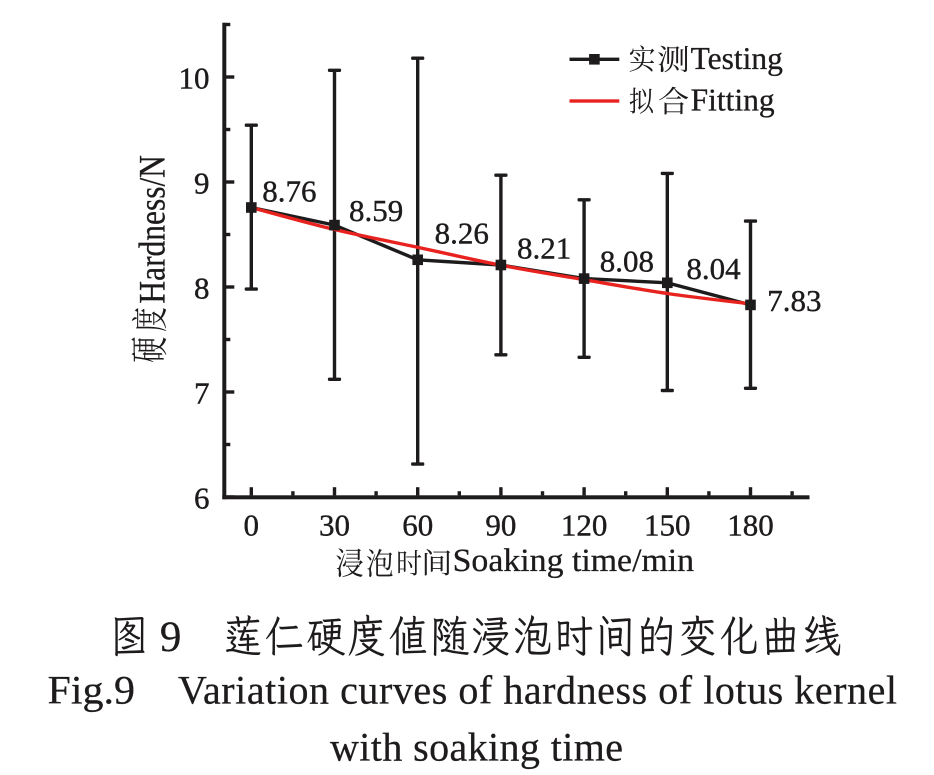 Image resolution: width=934 pixels, height=775 pixels. What do you see at coordinates (202, 288) in the screenshot?
I see `svg-text: 8` at bounding box center [202, 288].